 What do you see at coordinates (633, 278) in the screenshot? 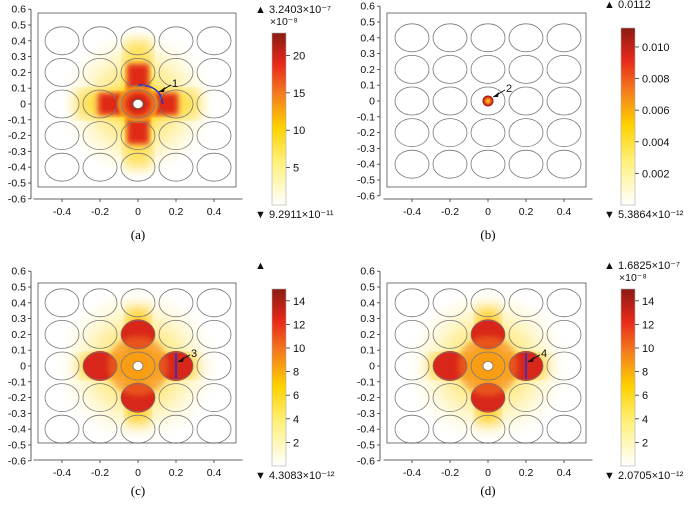
I see `colorbar-multiplier: ×10⁻⁸` at bounding box center [633, 278].